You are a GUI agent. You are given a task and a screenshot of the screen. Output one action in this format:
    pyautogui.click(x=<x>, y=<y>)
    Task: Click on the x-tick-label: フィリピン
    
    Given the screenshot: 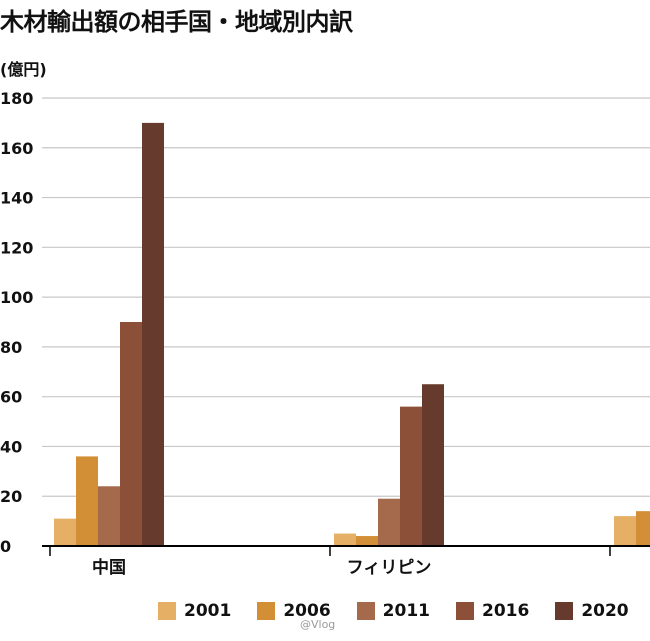 What is the action you would take?
    pyautogui.click(x=389, y=568)
    